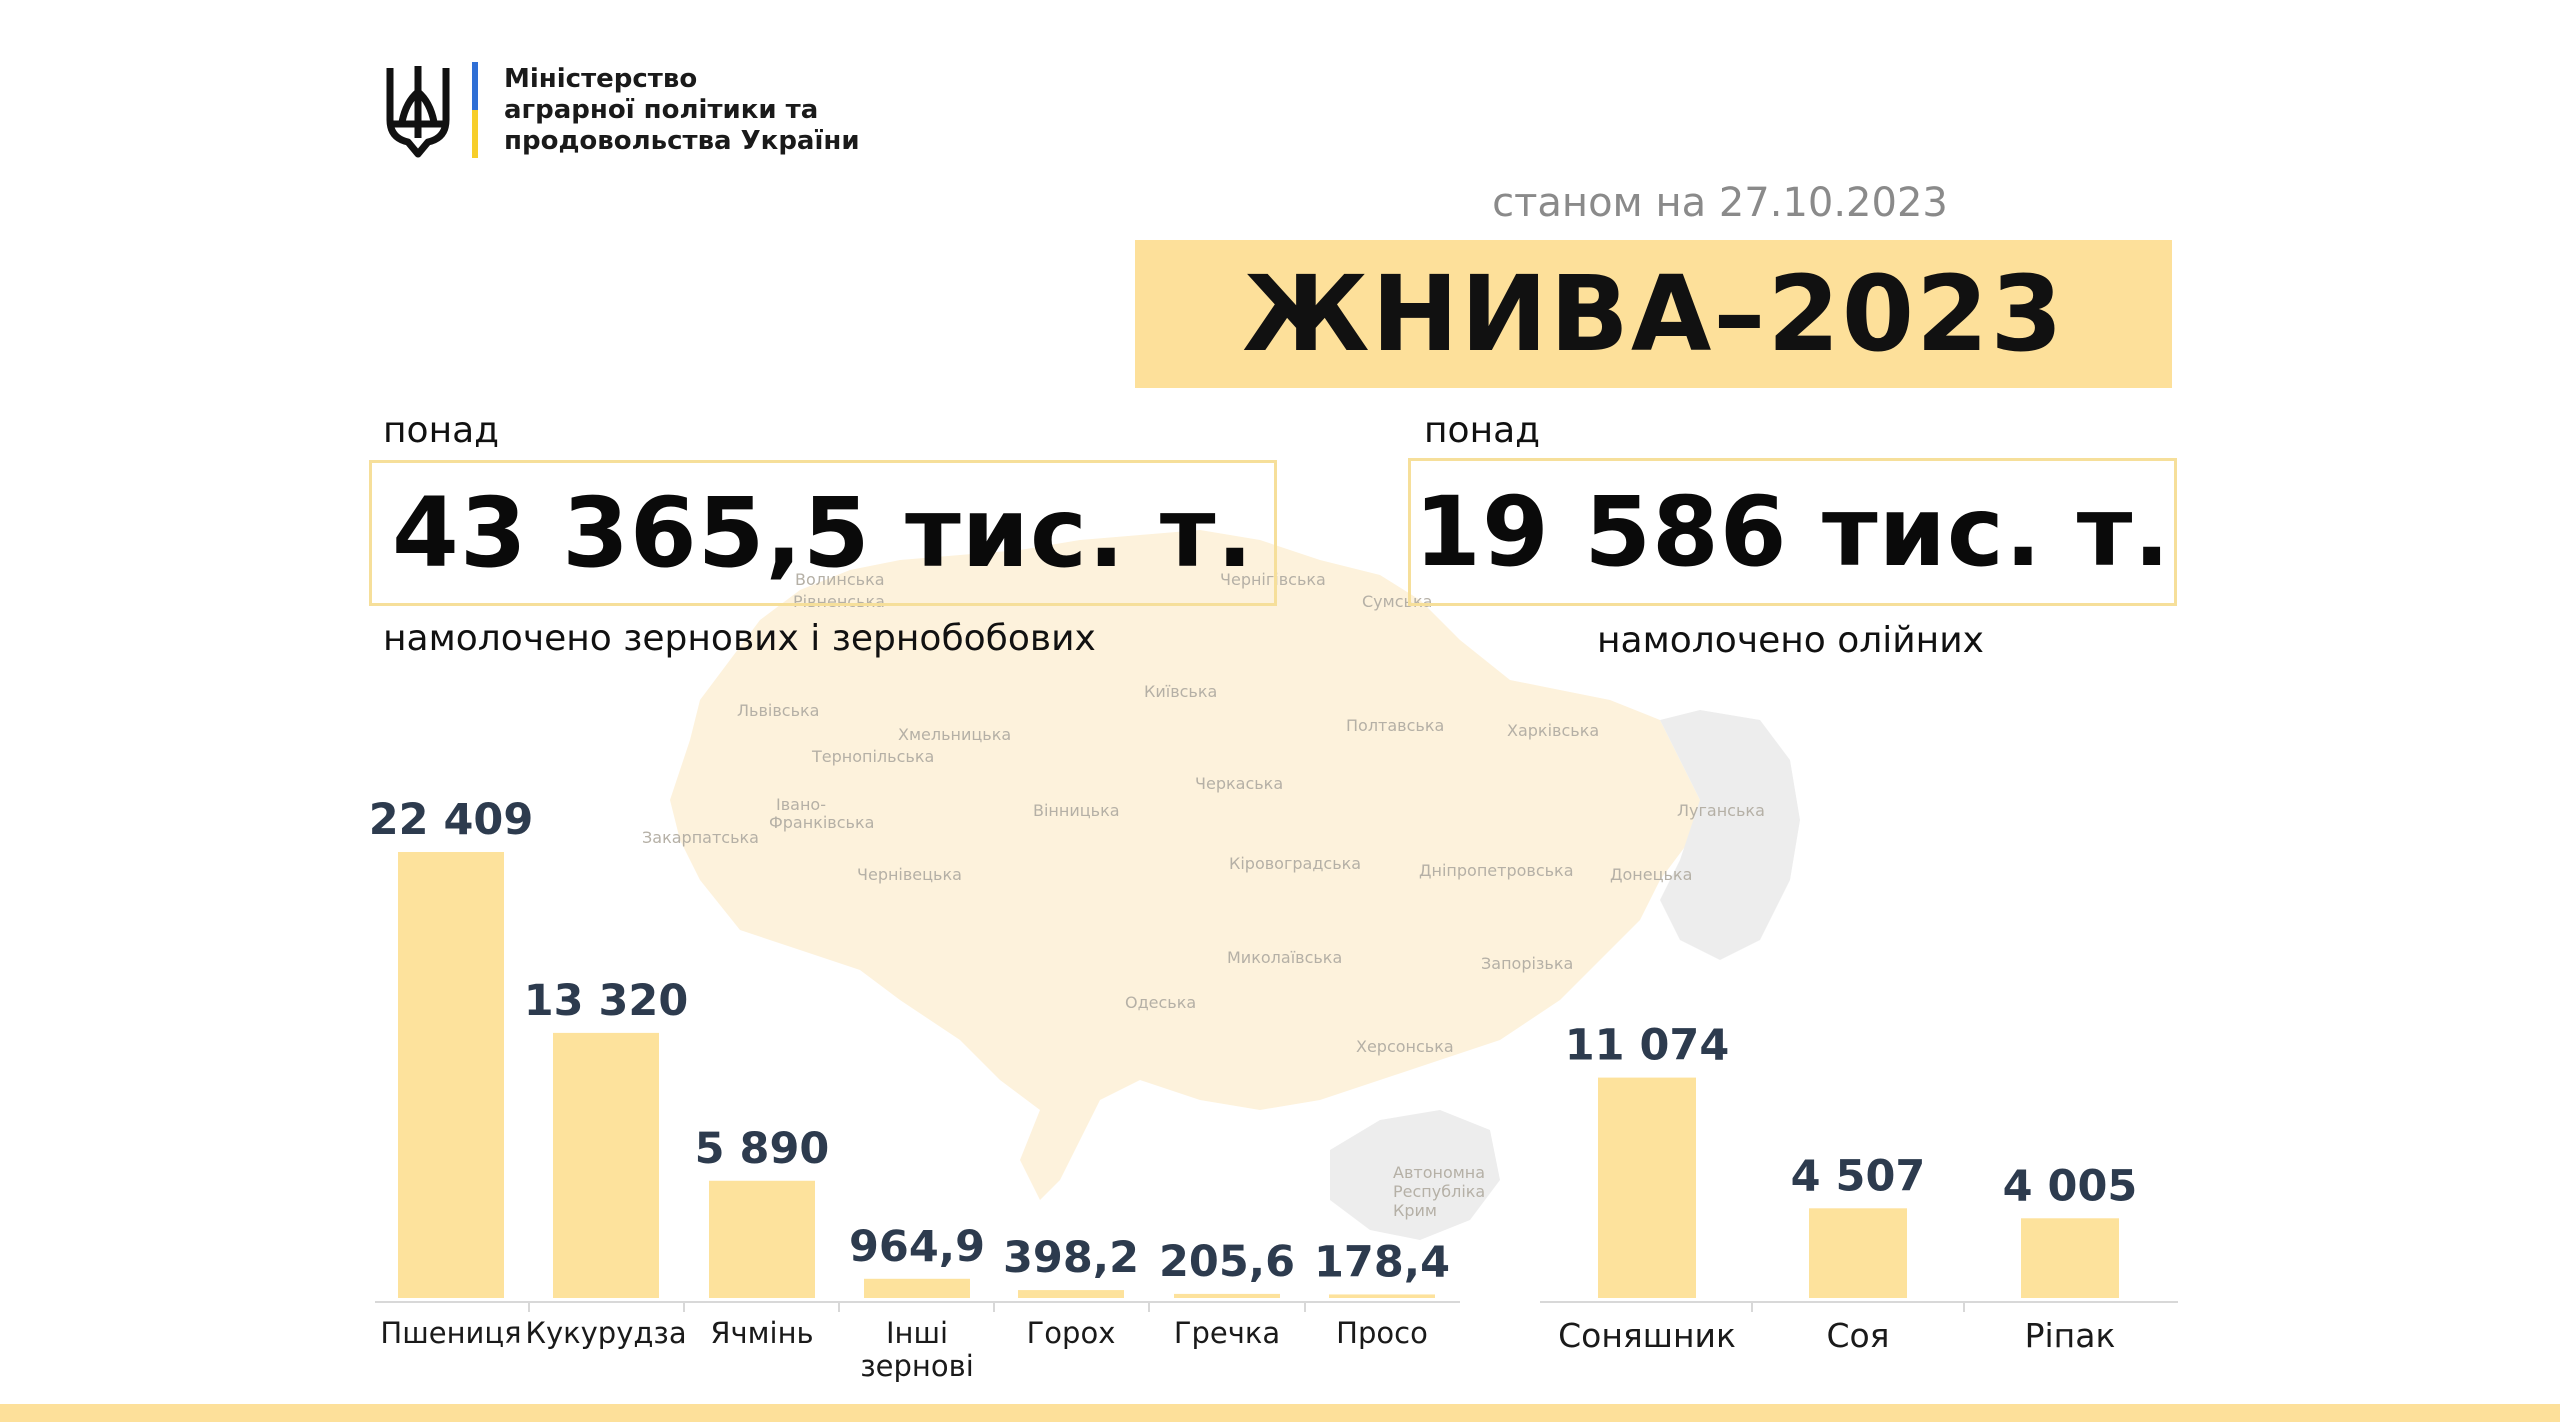  I want to click on map-region-label: Чернівецька, so click(909, 874).